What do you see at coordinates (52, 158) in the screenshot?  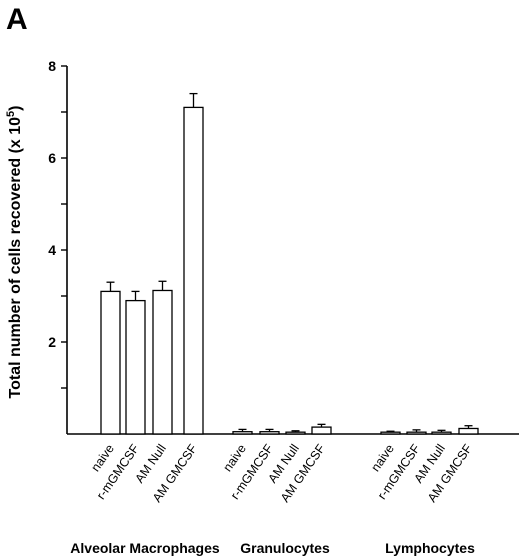 I see `y-tick-label: 6` at bounding box center [52, 158].